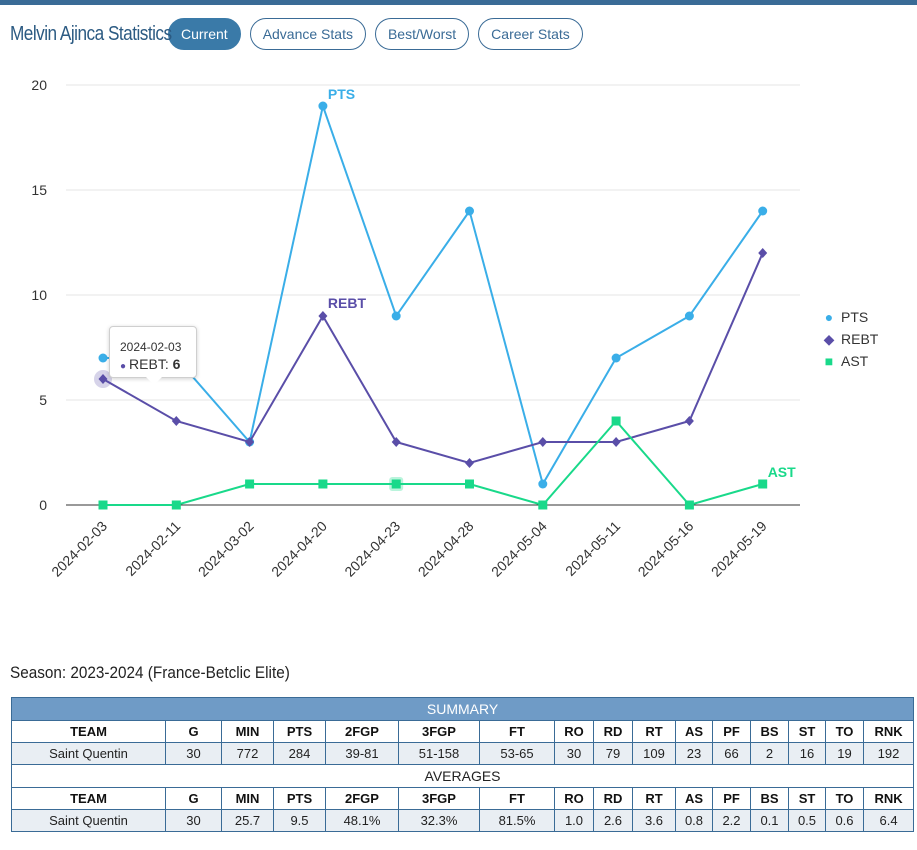 Image resolution: width=917 pixels, height=850 pixels. I want to click on x-tick-label: 2024-05-11, so click(592, 548).